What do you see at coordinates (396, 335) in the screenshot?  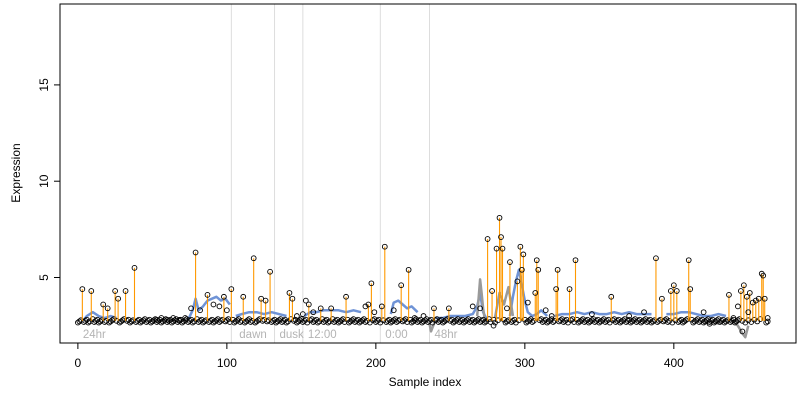 I see `phase-label: 0:00` at bounding box center [396, 335].